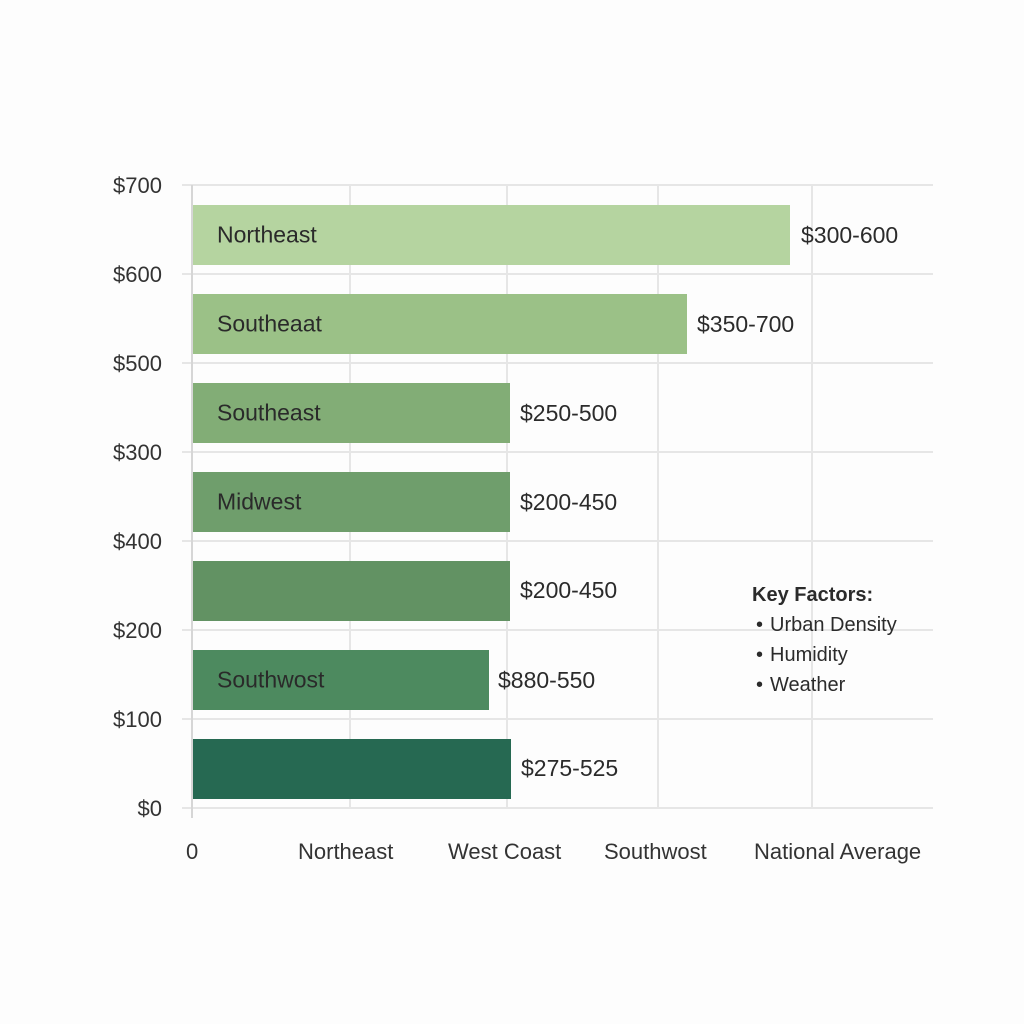 This screenshot has width=1024, height=1024. I want to click on y-tick-label: $400, so click(137, 541).